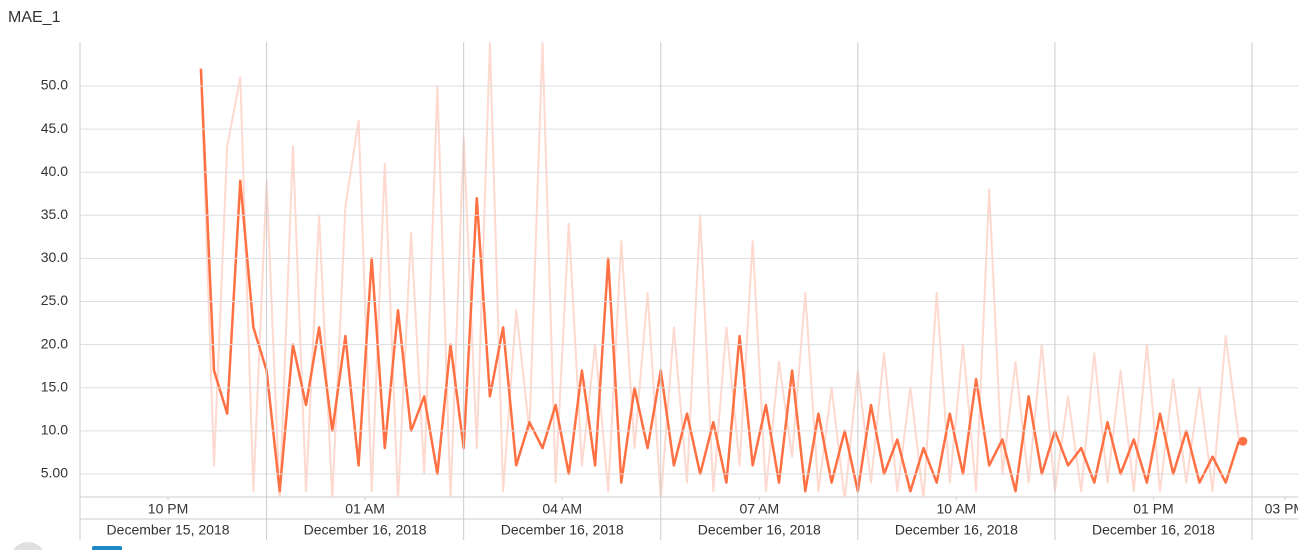  What do you see at coordinates (54, 343) in the screenshot?
I see `y-tick-label: 20.0` at bounding box center [54, 343].